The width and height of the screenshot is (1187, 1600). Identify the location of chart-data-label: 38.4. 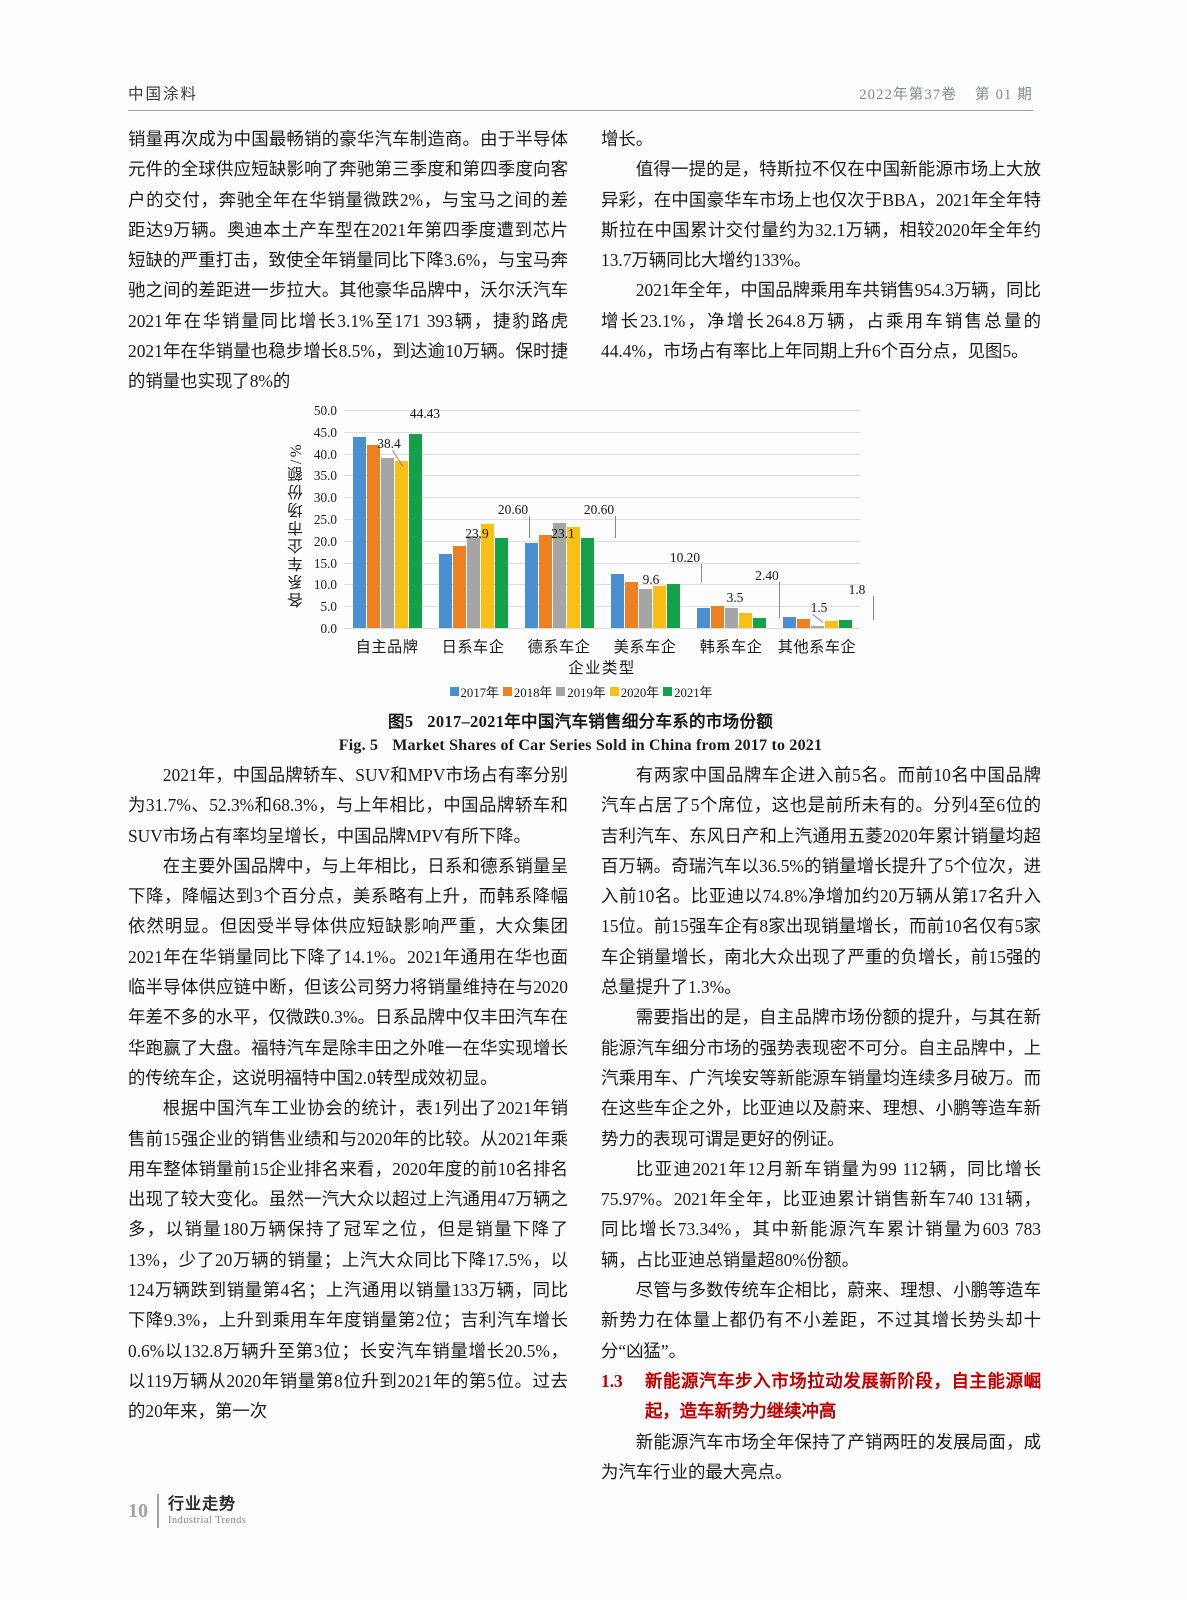
(389, 443).